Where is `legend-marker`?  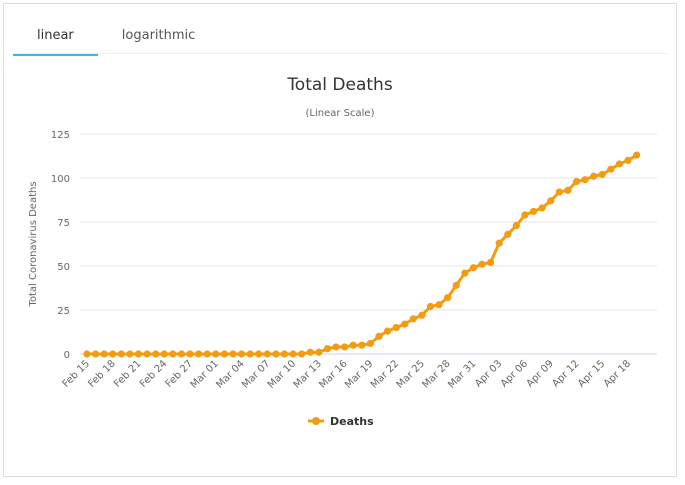 legend-marker is located at coordinates (316, 421).